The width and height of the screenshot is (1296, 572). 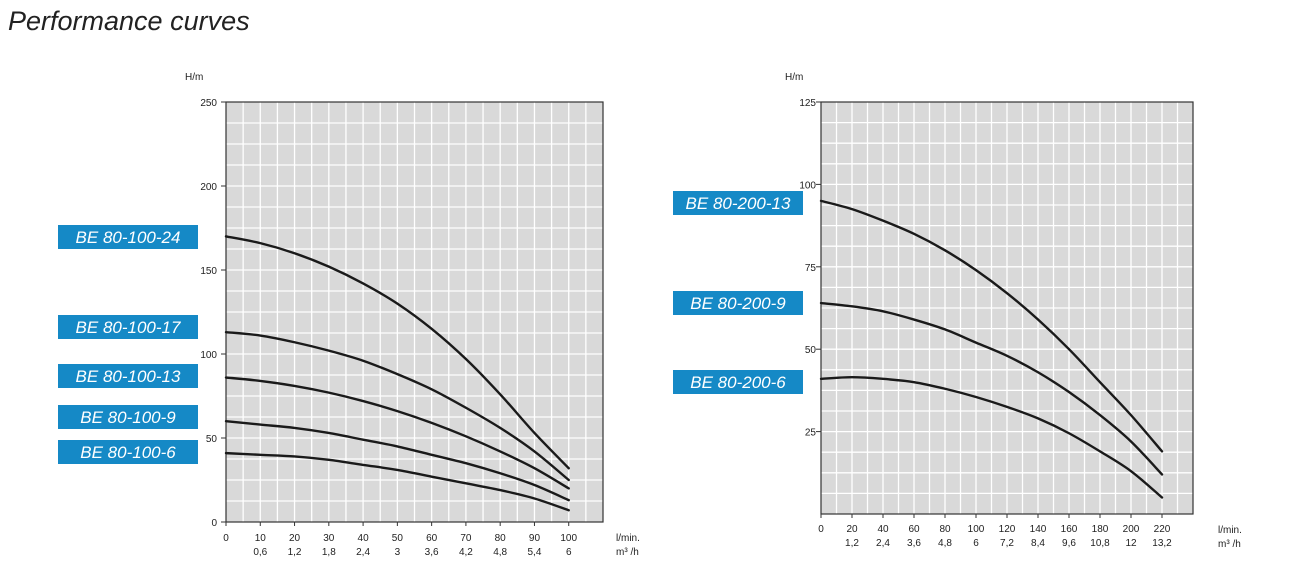 I want to click on x-tick-label: 10, so click(x=261, y=538).